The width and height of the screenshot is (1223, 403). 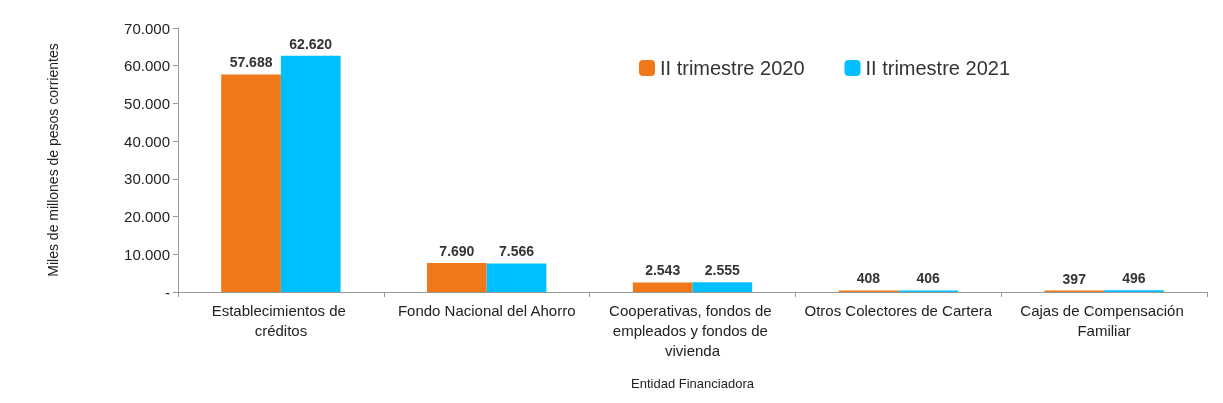 What do you see at coordinates (147, 179) in the screenshot?
I see `y-tick-label: 30.000` at bounding box center [147, 179].